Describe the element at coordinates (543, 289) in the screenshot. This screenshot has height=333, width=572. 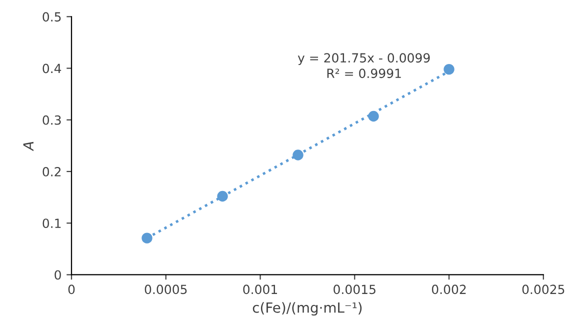
I see `x-tick-label: 0.0025` at that location.